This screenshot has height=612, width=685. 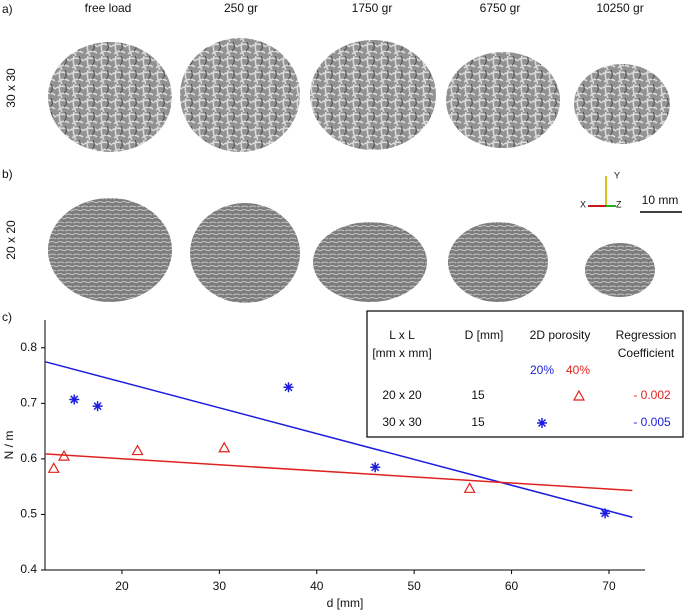 What do you see at coordinates (108, 8) in the screenshot?
I see `column-header: free load` at bounding box center [108, 8].